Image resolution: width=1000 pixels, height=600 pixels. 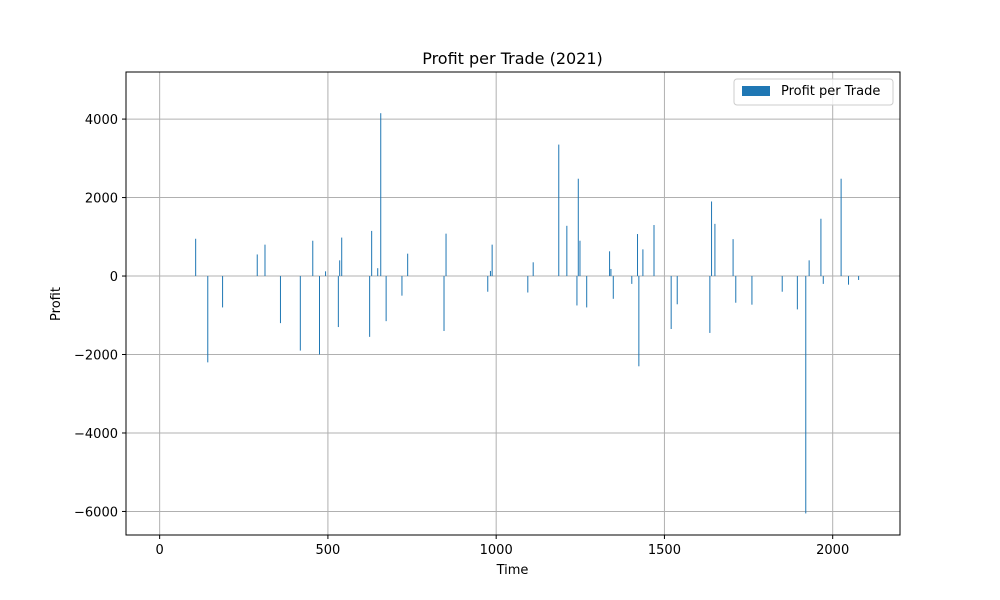 I want to click on x-tick-label: 500, so click(x=327, y=550).